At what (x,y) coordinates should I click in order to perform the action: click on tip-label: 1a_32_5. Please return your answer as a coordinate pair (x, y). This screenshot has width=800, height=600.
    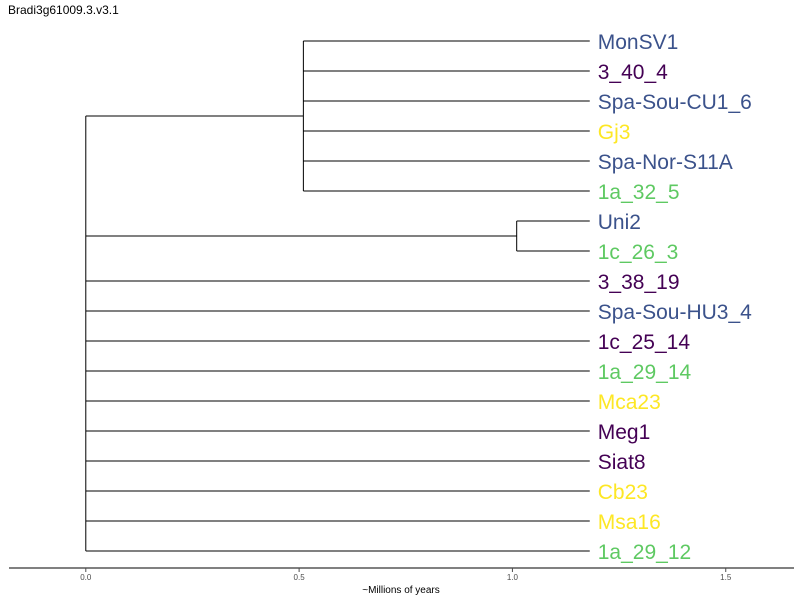
    Looking at the image, I should click on (639, 192).